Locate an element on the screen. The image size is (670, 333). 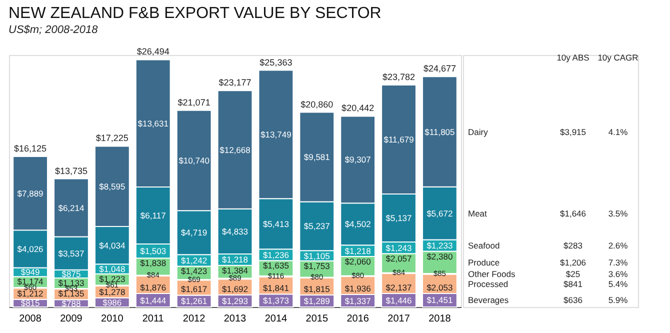
data-label: $1,815 is located at coordinates (317, 289).